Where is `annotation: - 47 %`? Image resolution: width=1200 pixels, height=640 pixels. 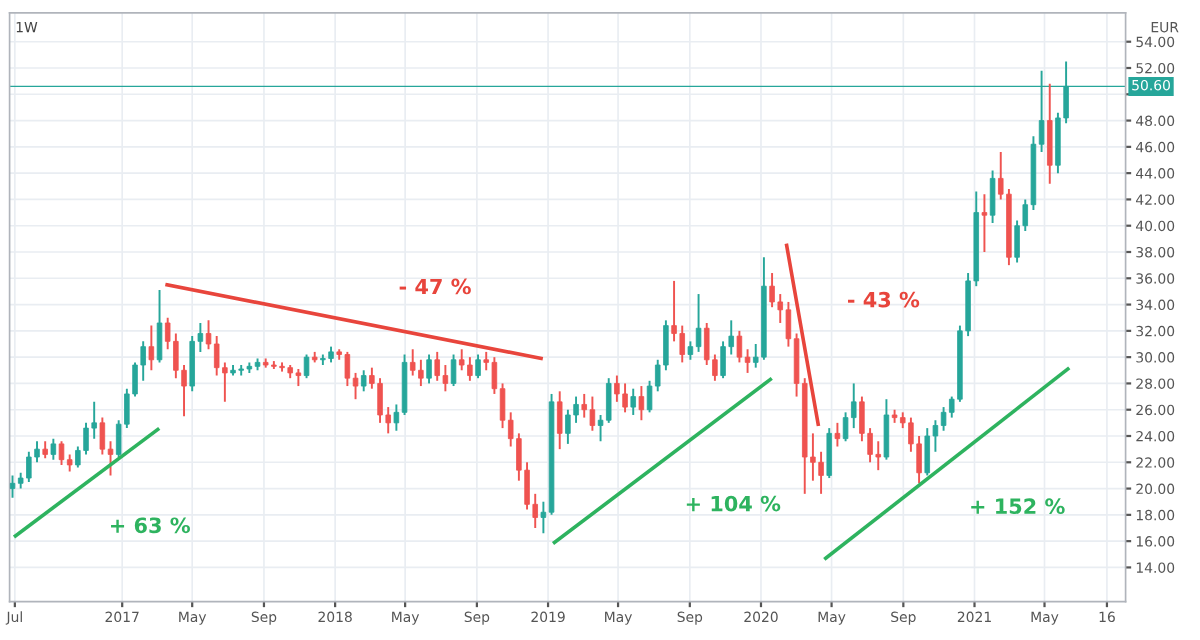 annotation: - 47 % is located at coordinates (435, 286).